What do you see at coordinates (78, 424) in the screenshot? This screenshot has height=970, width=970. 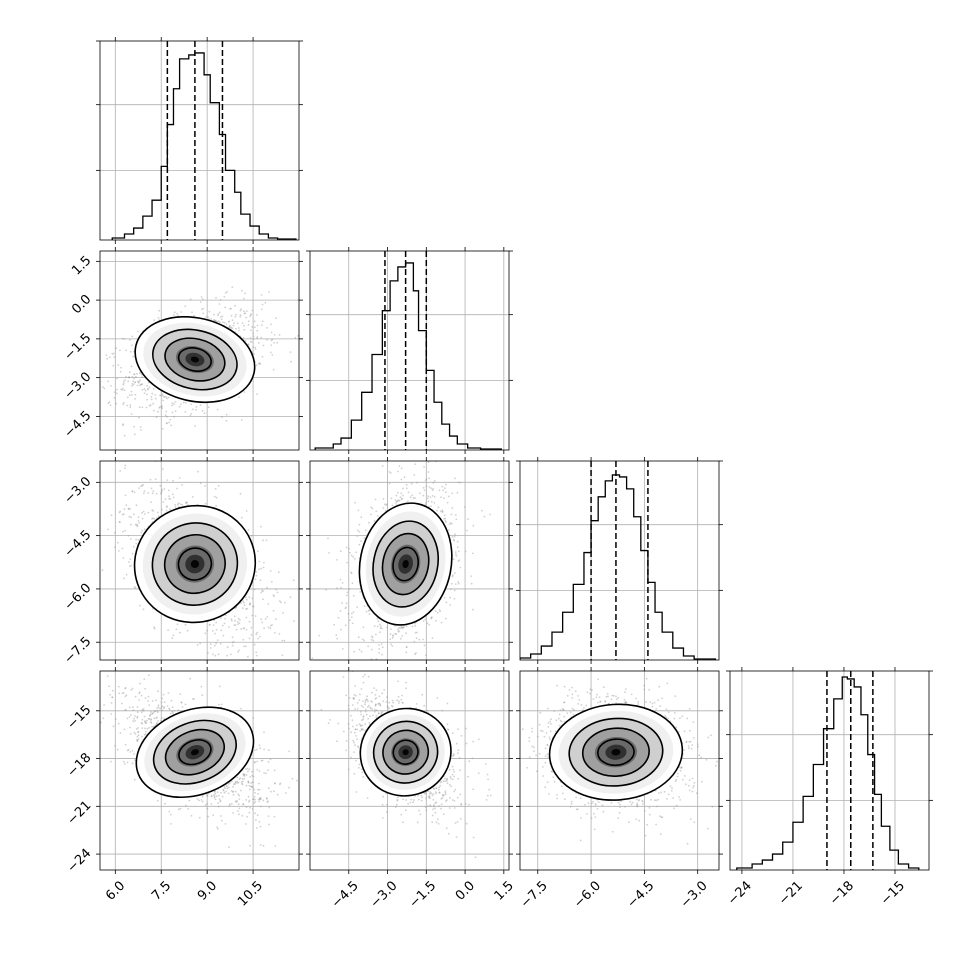 I see `y-tick-label: −4.5` at bounding box center [78, 424].